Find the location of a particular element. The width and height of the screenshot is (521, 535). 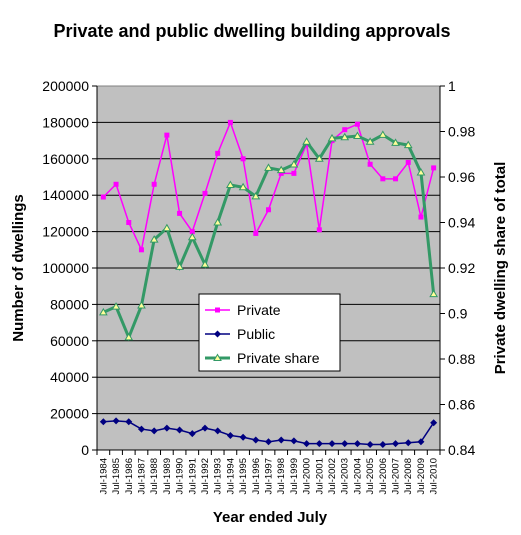

y2-tick-label: 0.88 is located at coordinates (461, 359).